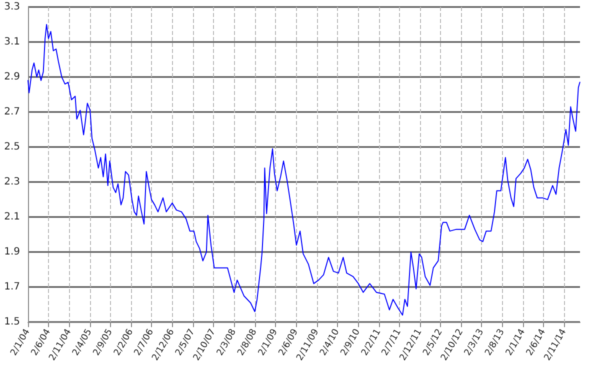 Image resolution: width=589 pixels, height=365 pixels. What do you see at coordinates (12, 112) in the screenshot?
I see `y-tick-label: 2.7` at bounding box center [12, 112].